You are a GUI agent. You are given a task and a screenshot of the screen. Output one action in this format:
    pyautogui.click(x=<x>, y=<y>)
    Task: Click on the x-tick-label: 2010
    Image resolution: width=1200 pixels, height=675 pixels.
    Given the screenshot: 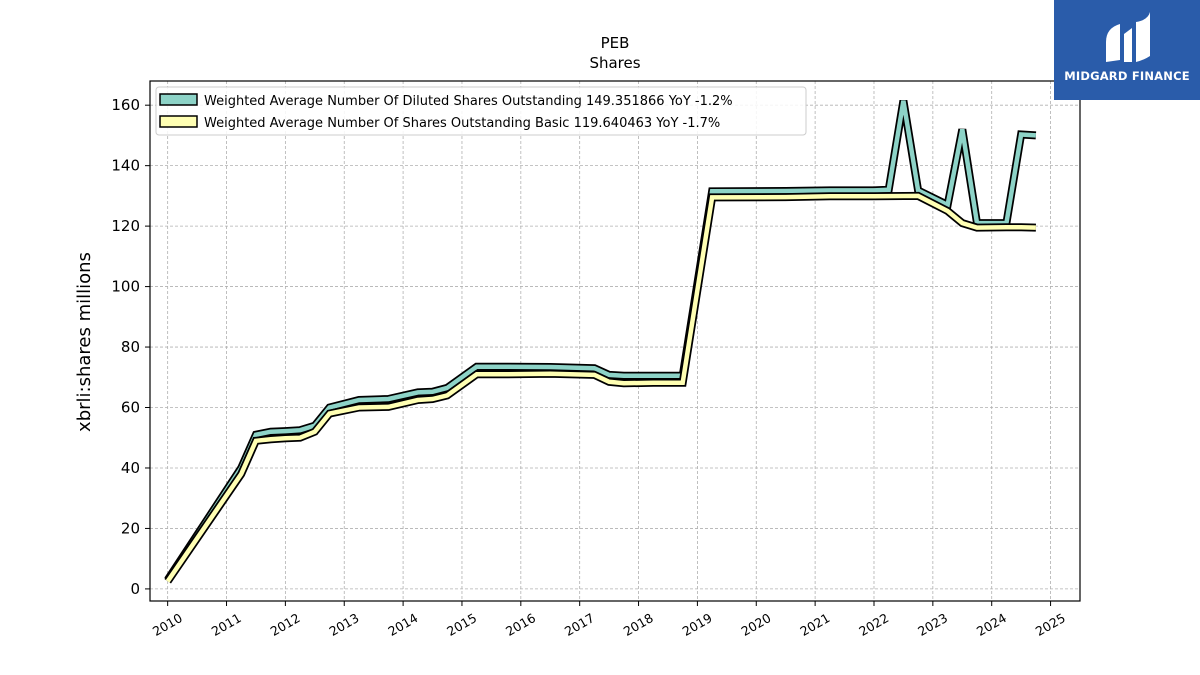 What is the action you would take?
    pyautogui.click(x=167, y=624)
    